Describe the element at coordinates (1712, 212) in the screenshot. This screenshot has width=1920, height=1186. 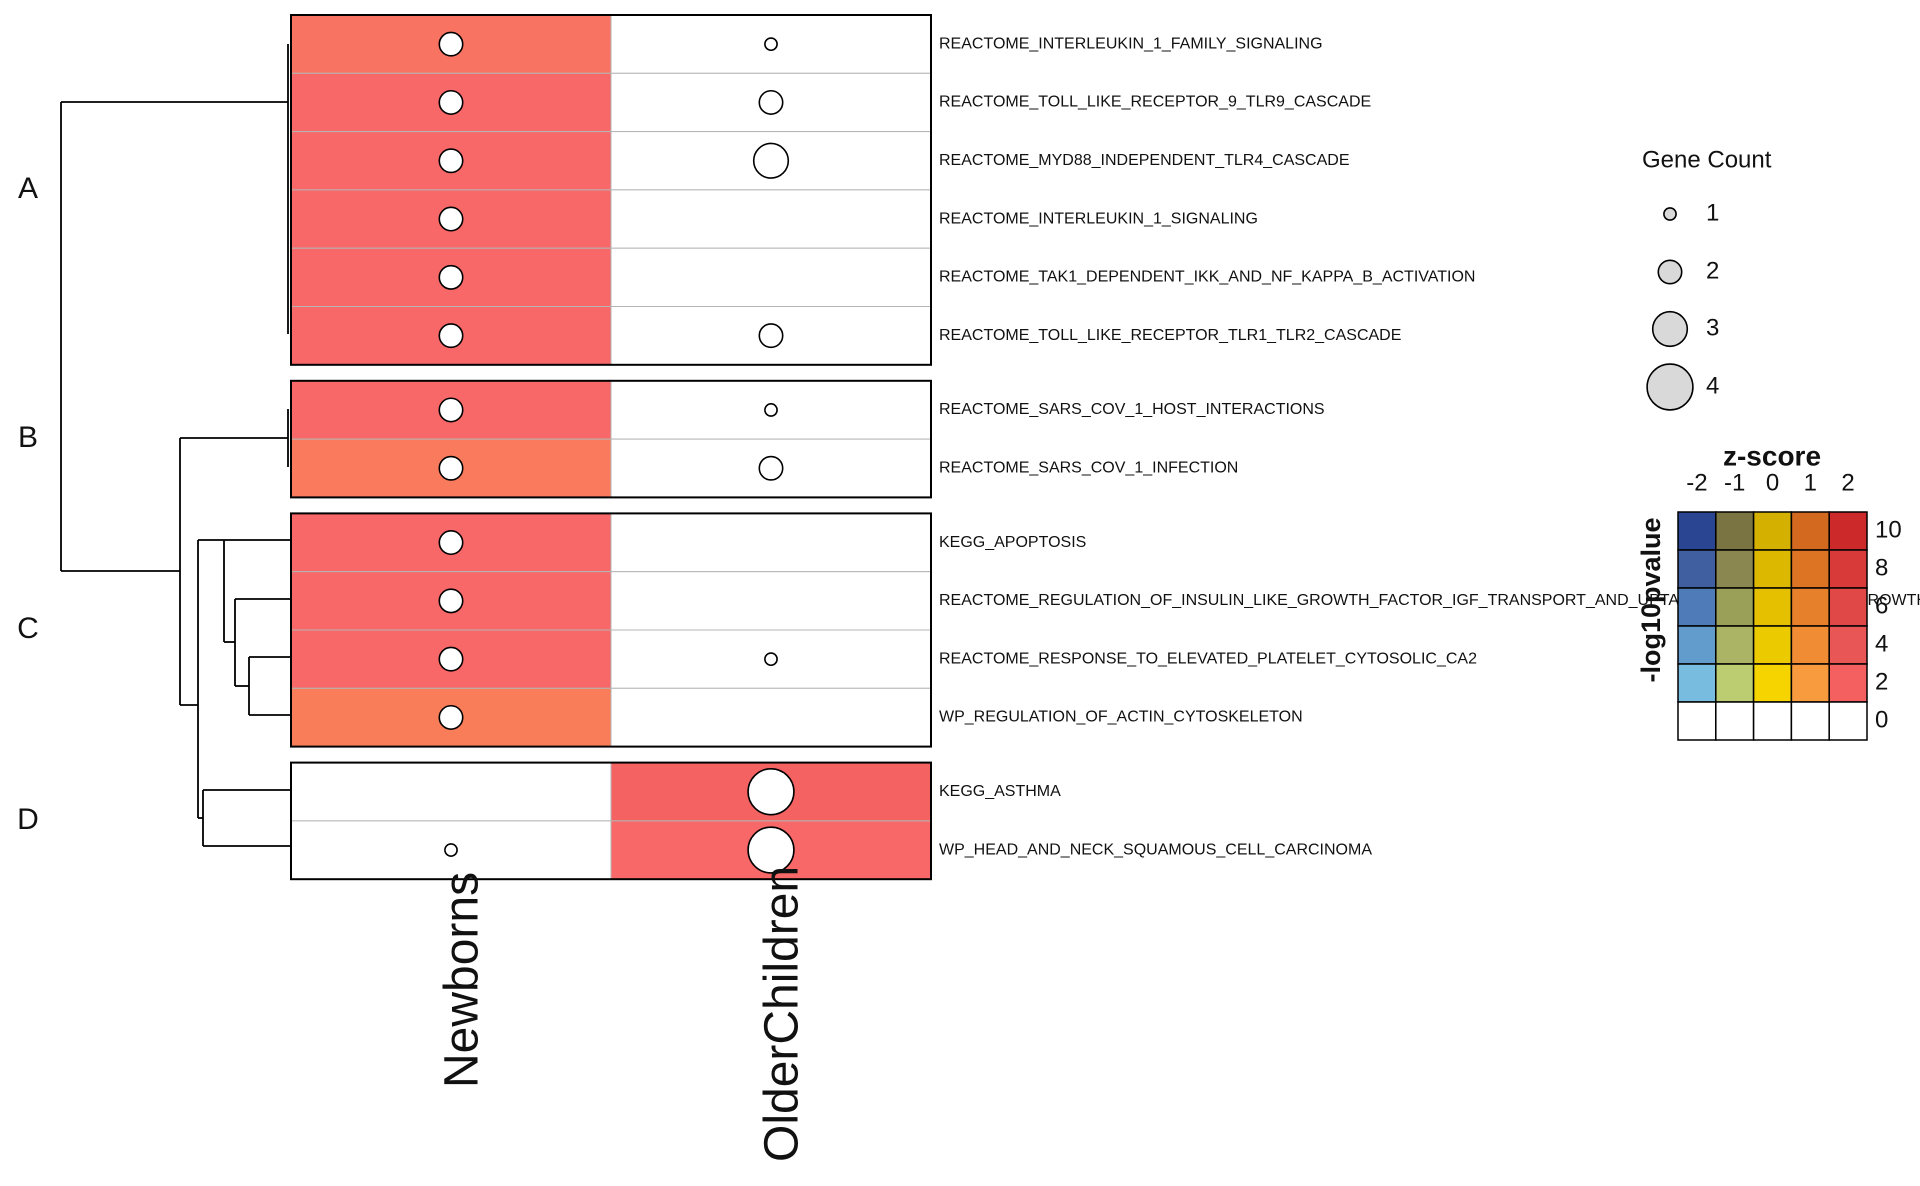
I see `size-legend-label: 1` at that location.